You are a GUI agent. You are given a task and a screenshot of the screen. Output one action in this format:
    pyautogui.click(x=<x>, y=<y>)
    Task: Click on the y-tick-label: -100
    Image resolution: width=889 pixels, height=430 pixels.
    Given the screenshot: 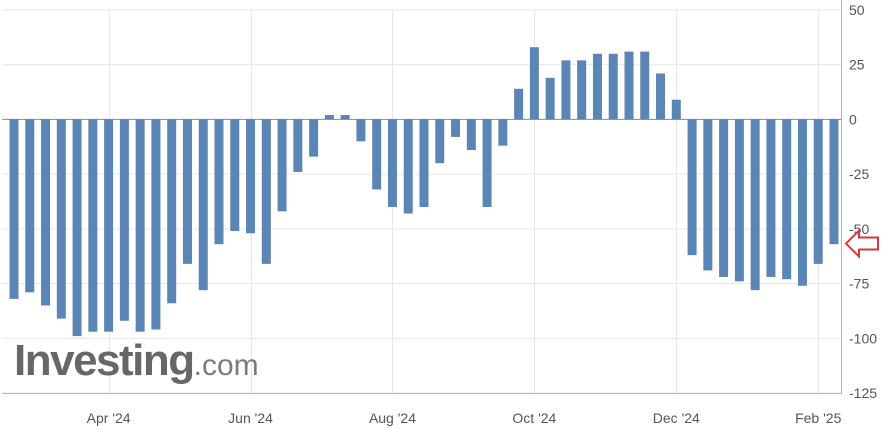 What is the action you would take?
    pyautogui.click(x=863, y=338)
    